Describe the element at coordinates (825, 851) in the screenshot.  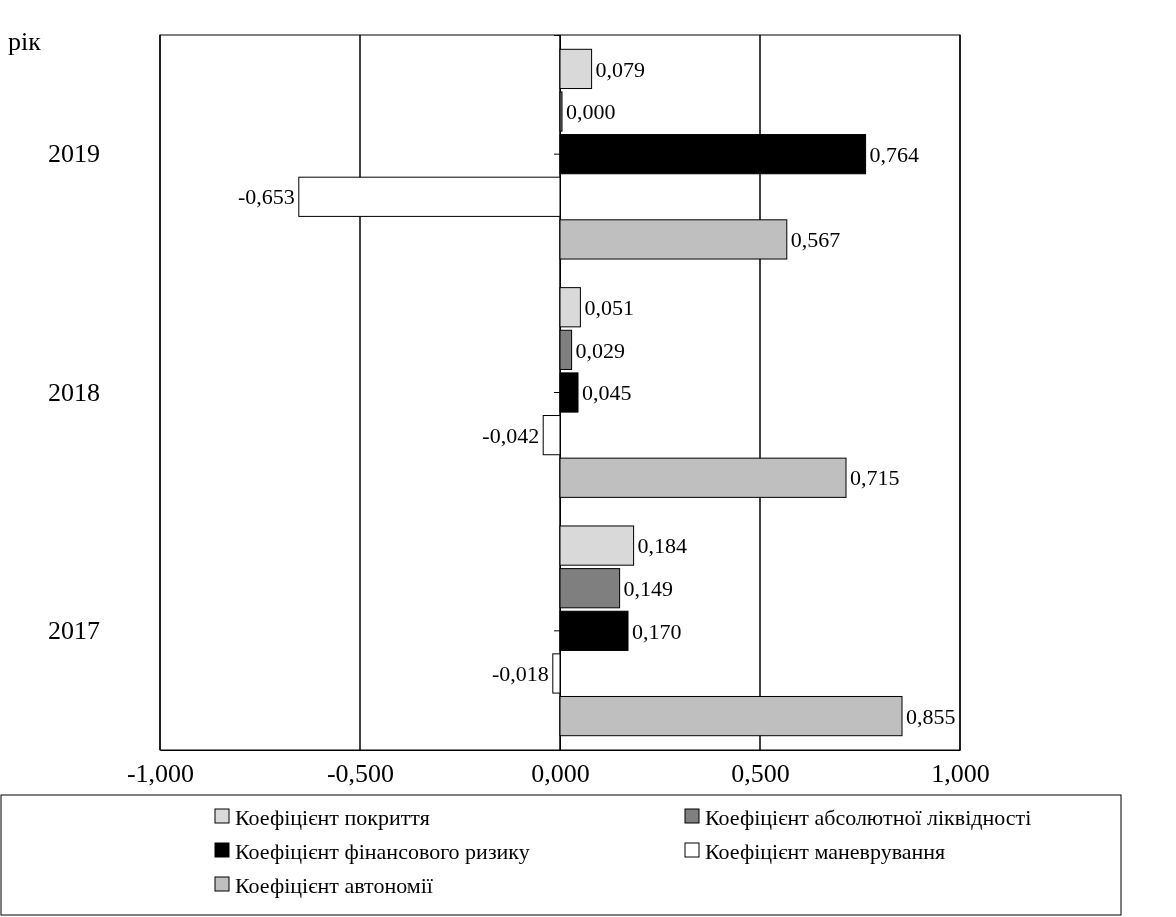
I see `legend-label: Коефіцієнт маневрування` at that location.